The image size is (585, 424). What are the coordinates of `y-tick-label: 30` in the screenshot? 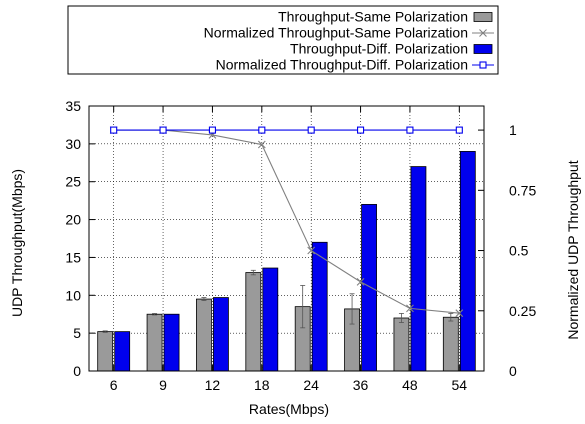 It's located at (73, 144).